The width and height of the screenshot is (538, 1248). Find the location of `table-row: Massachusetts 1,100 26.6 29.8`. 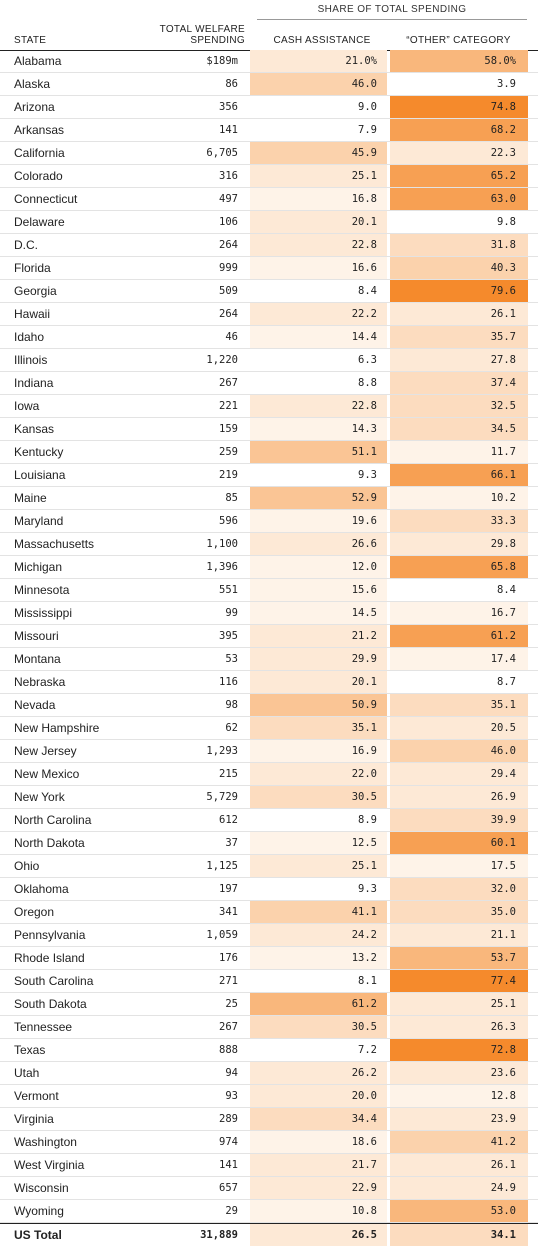

table-row: Massachusetts 1,100 26.6 29.8 is located at coordinates (269, 544).